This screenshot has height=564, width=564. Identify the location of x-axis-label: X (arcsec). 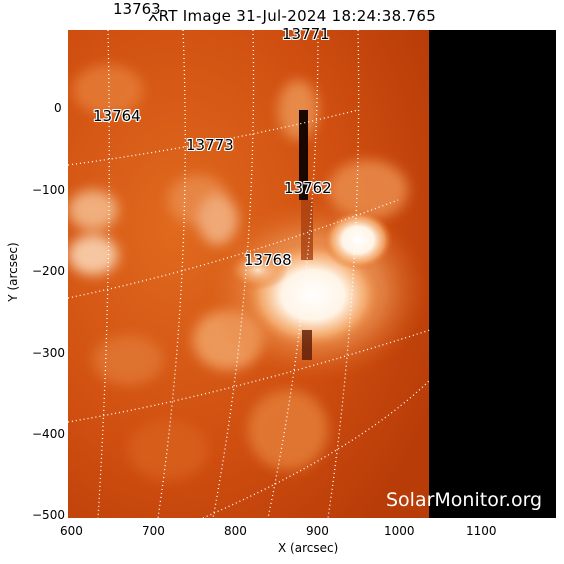
(308, 548).